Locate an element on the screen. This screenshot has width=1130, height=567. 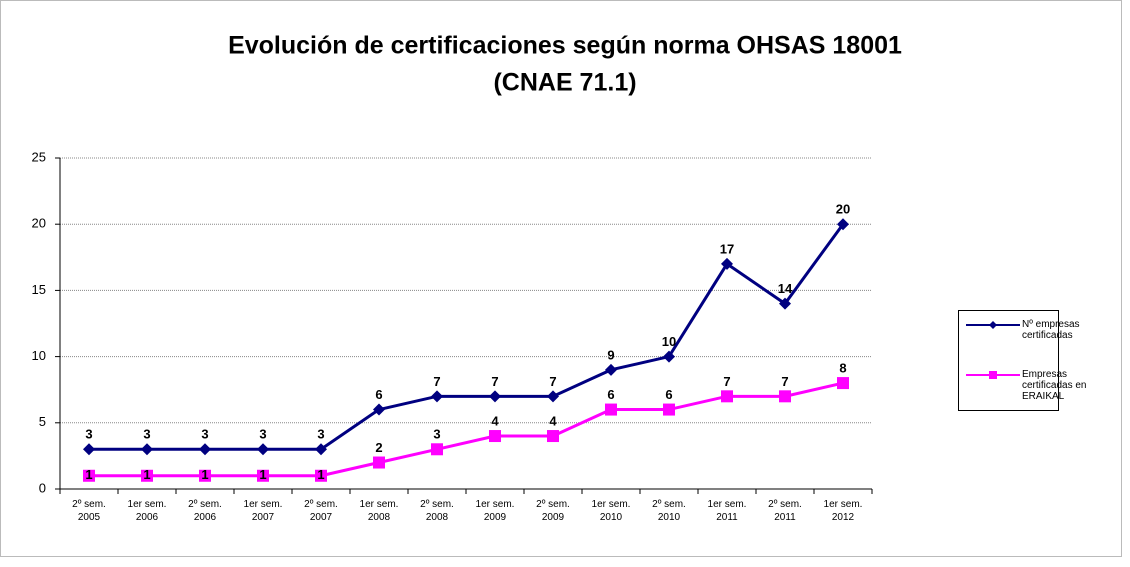
y-tick-label: 25 is located at coordinates (39, 156).